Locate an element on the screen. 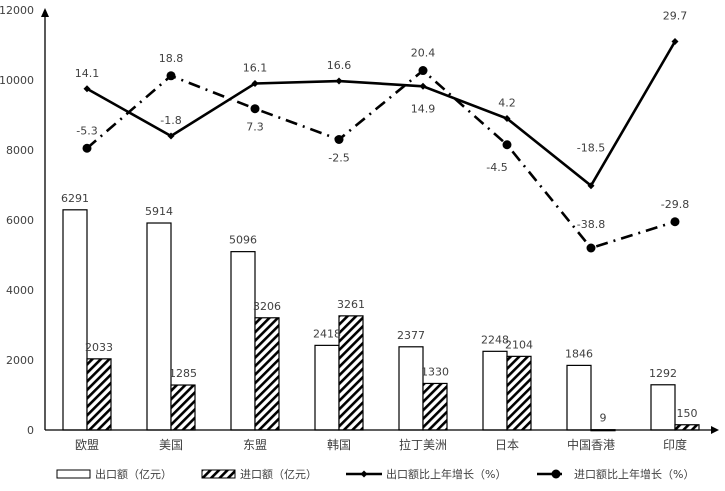 This screenshot has height=491, width=725. legend-import-growth-label: 进口额比上年增长（%） is located at coordinates (634, 474).